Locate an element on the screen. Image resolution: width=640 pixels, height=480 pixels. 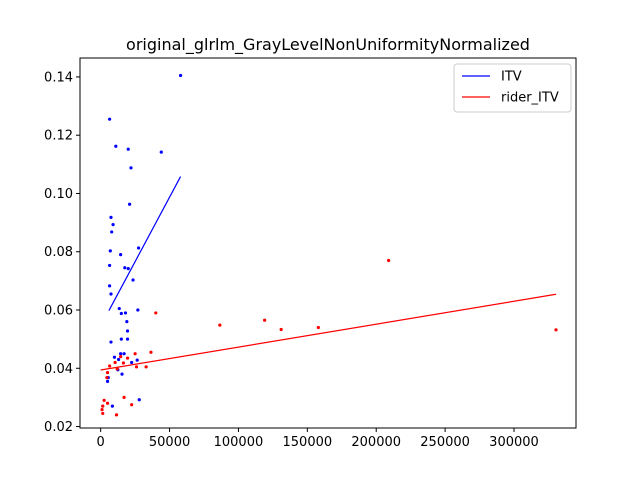
y-tick-label: 0.14 is located at coordinates (58, 77).